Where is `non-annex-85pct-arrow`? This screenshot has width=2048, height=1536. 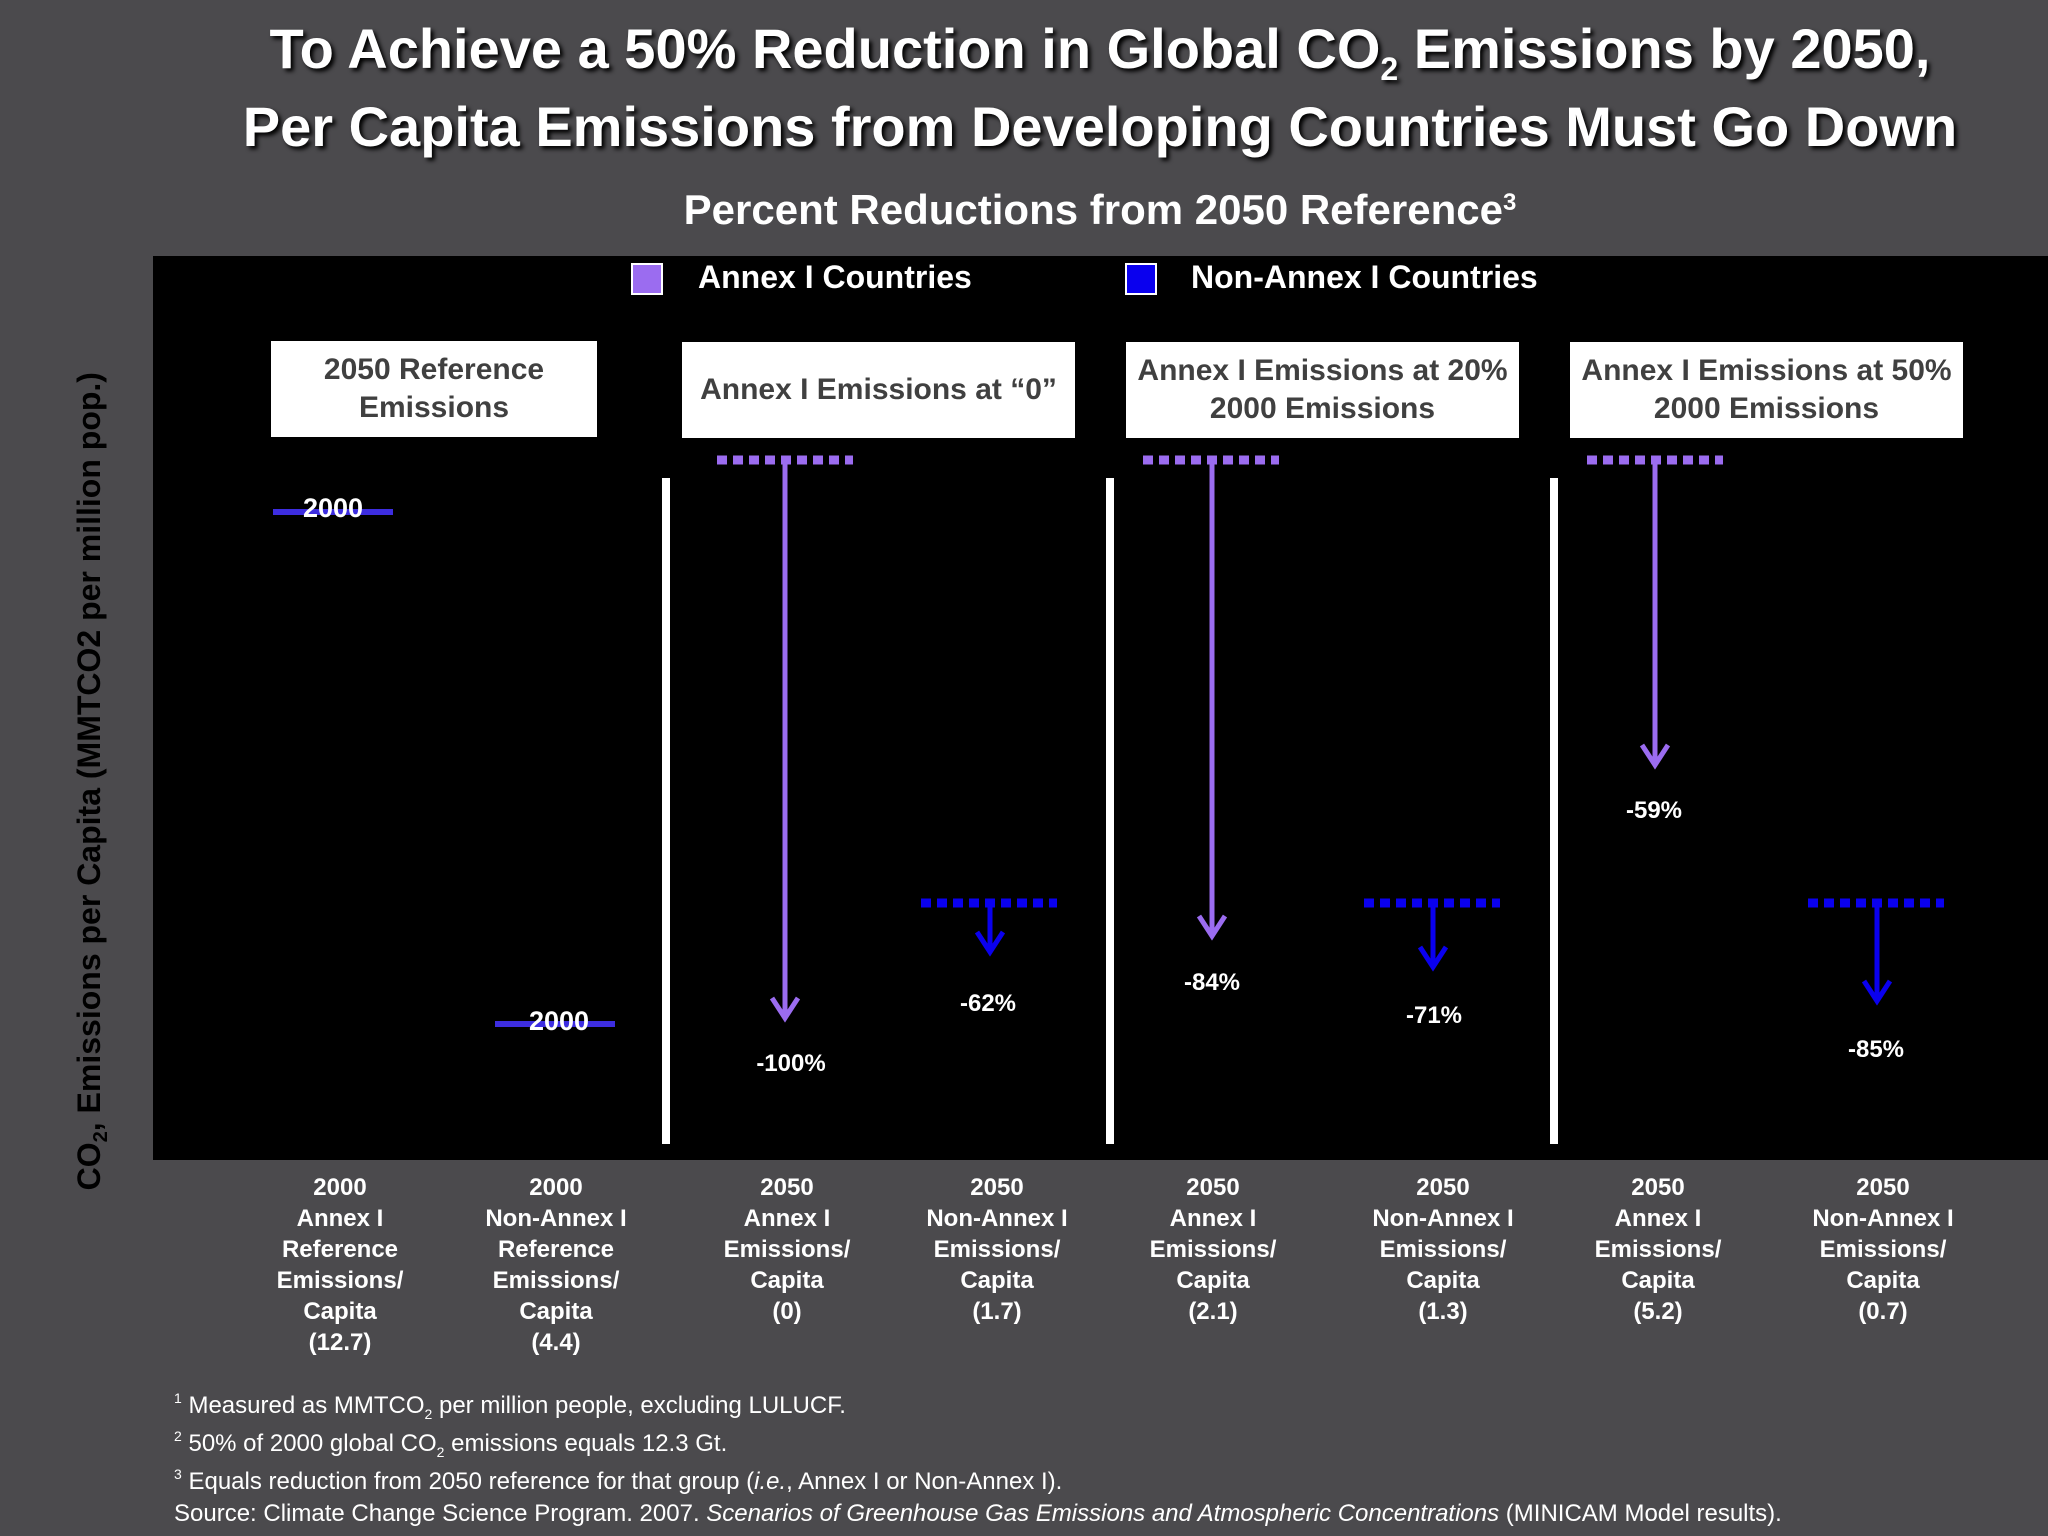
non-annex-85pct-arrow is located at coordinates (1876, 952).